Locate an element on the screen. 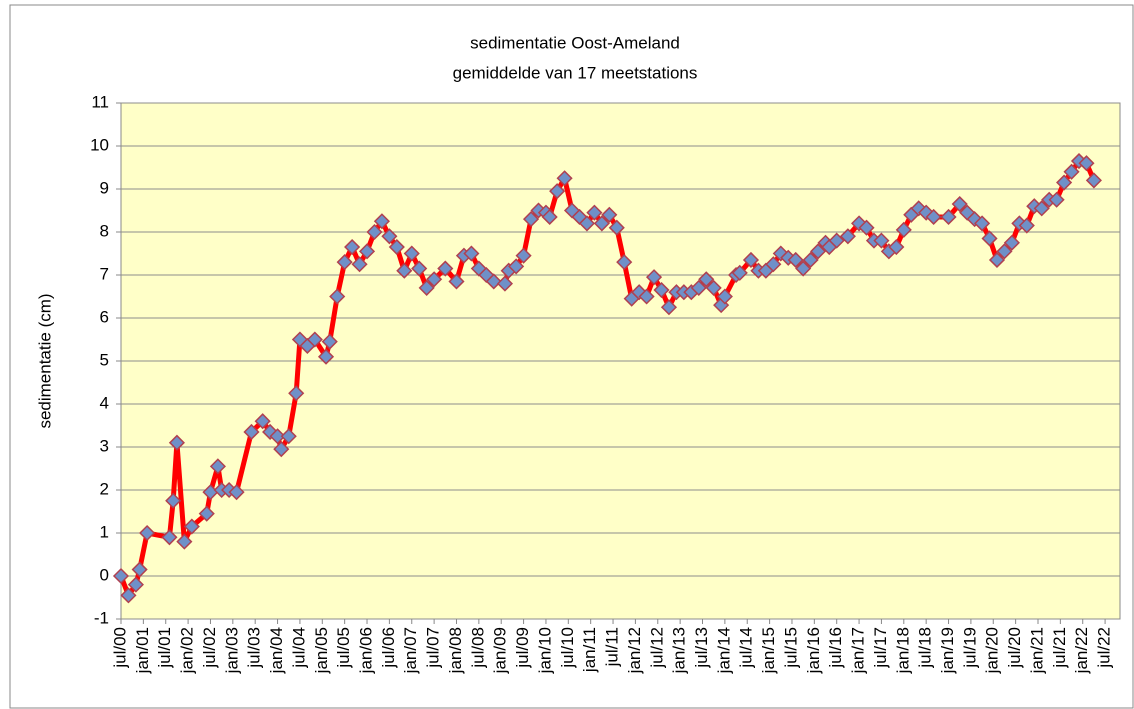 The image size is (1134, 709). x-tick-label: jul/07 is located at coordinates (433, 648).